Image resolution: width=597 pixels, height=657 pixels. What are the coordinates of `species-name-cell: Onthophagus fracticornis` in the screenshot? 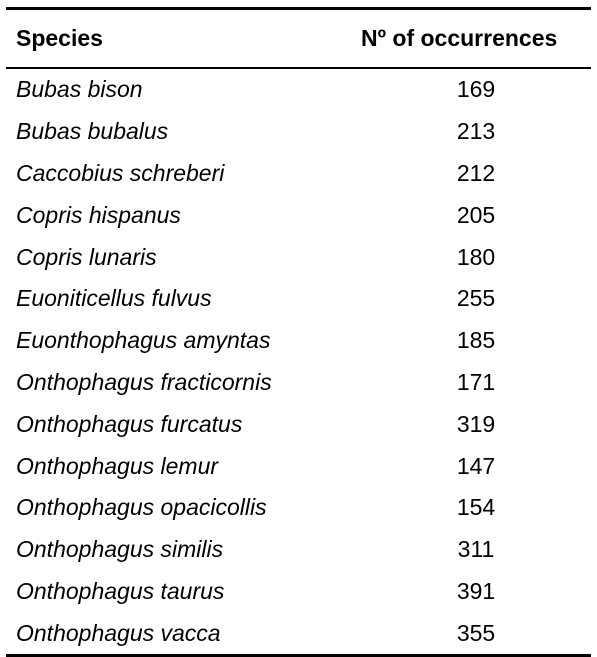 It's located at (144, 381).